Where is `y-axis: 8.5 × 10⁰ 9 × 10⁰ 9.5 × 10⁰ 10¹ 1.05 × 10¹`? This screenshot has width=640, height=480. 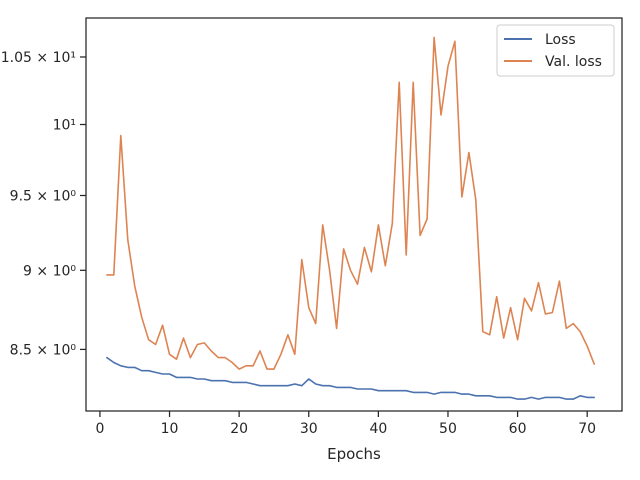 y-axis: 8.5 × 10⁰ 9 × 10⁰ 9.5 × 10⁰ 10¹ 1.05 × 10¹ is located at coordinates (43, 204).